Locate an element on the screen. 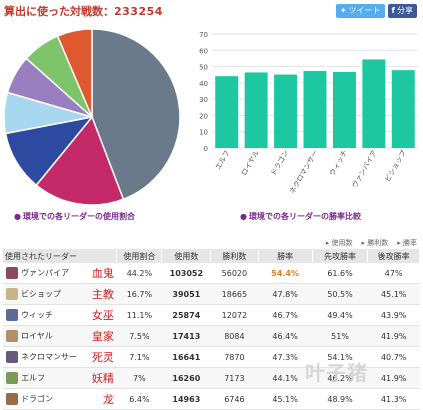  winrate-cell: 46.4% is located at coordinates (285, 336).